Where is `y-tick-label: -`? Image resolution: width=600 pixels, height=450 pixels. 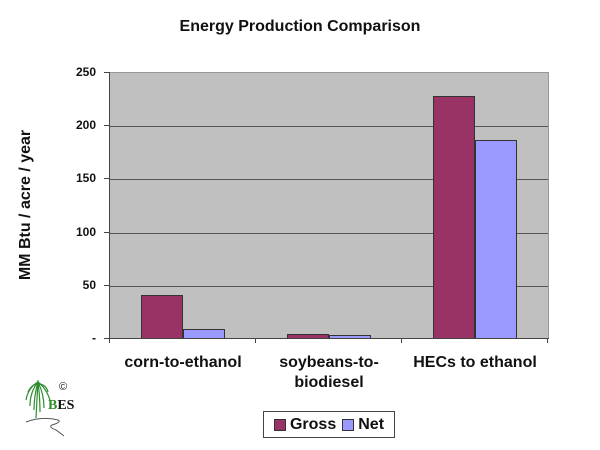
y-tick-label: - is located at coordinates (94, 338).